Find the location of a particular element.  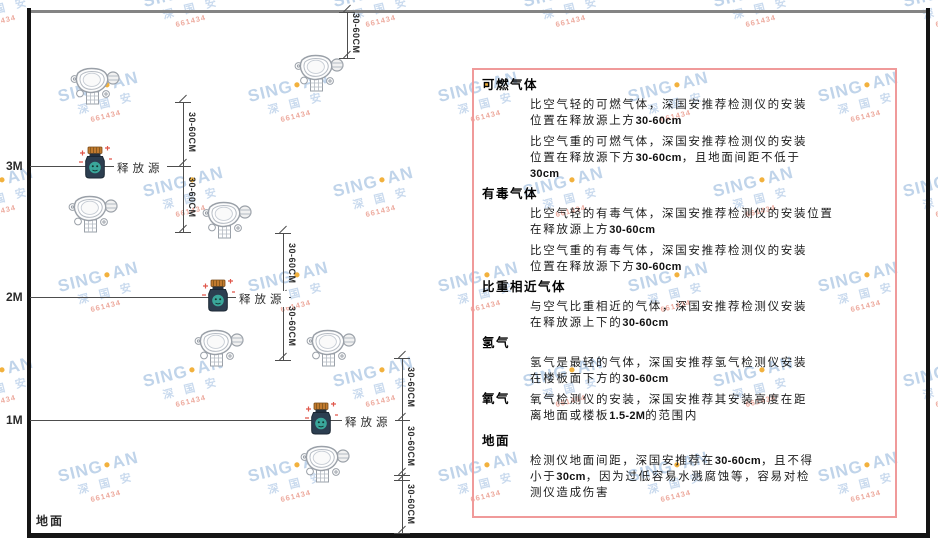

panel-text-line: 氧气检测仪的安装，深国安推荐其安装高度在距 is located at coordinates (669, 400).